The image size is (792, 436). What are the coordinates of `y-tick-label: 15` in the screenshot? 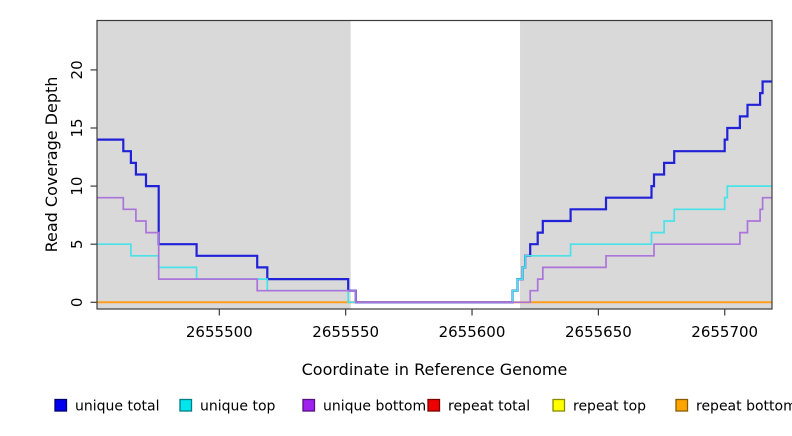 It's located at (77, 127).